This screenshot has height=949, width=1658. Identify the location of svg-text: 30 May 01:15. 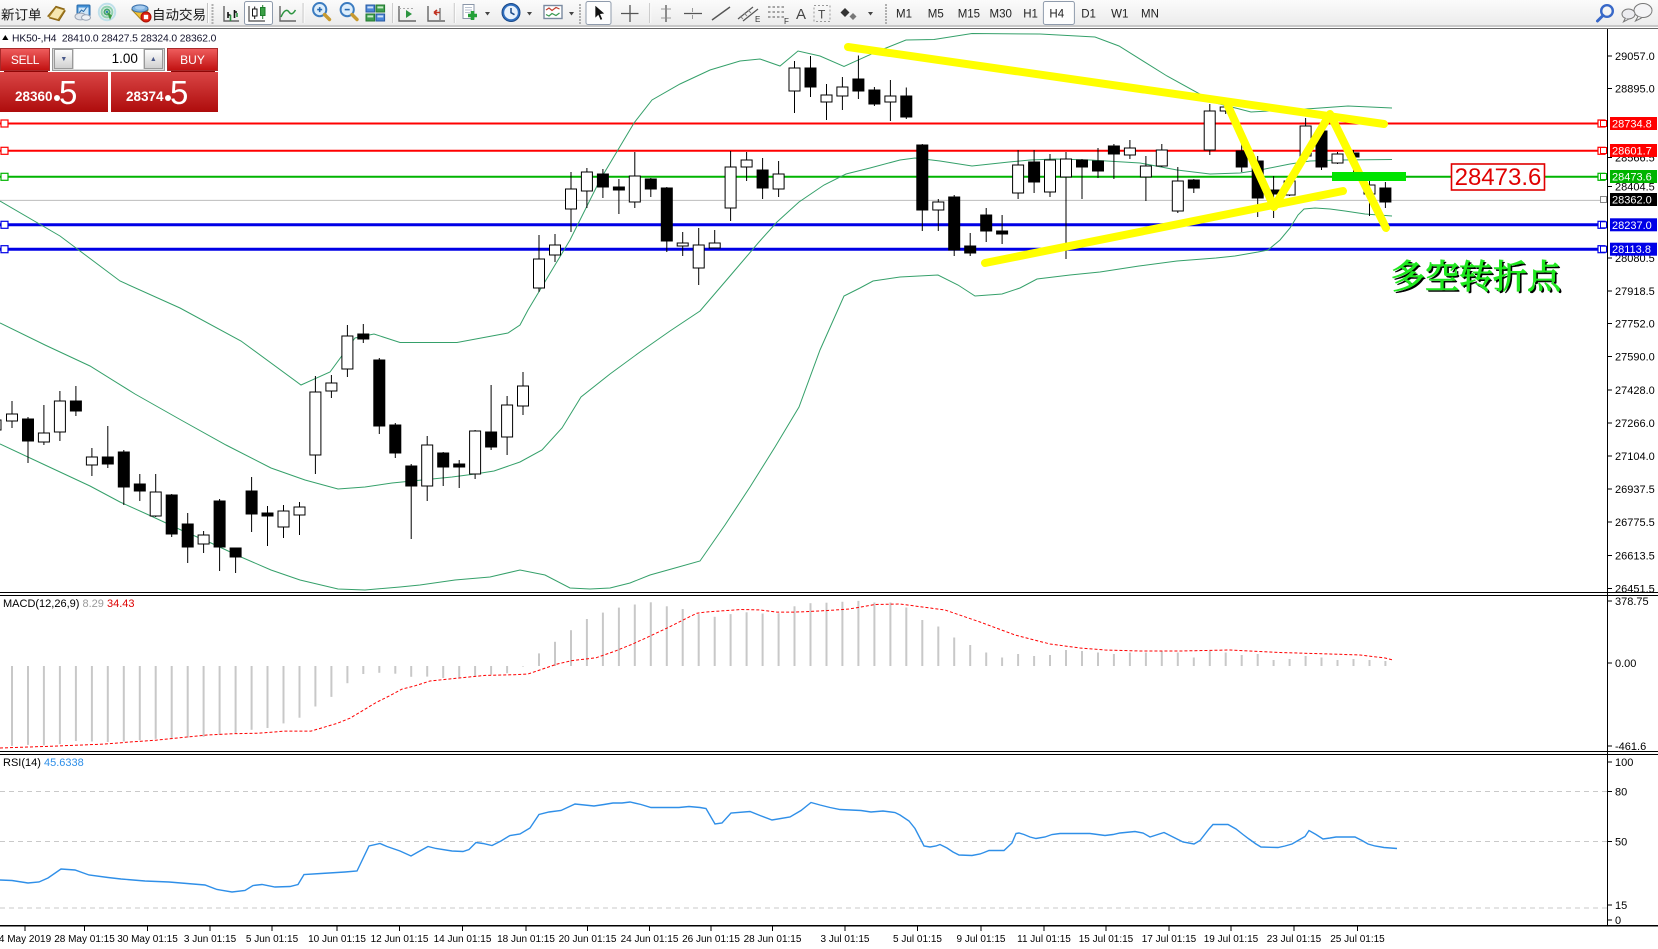
(147, 939).